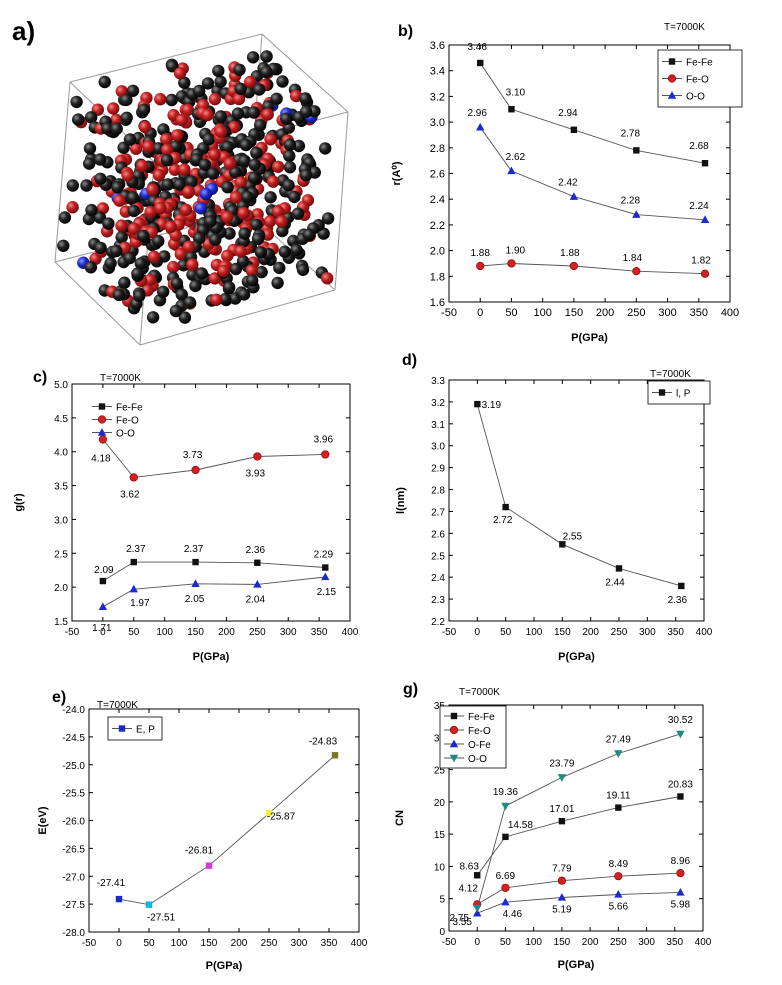  What do you see at coordinates (201, 189) in the screenshot?
I see `simulation-cube` at bounding box center [201, 189].